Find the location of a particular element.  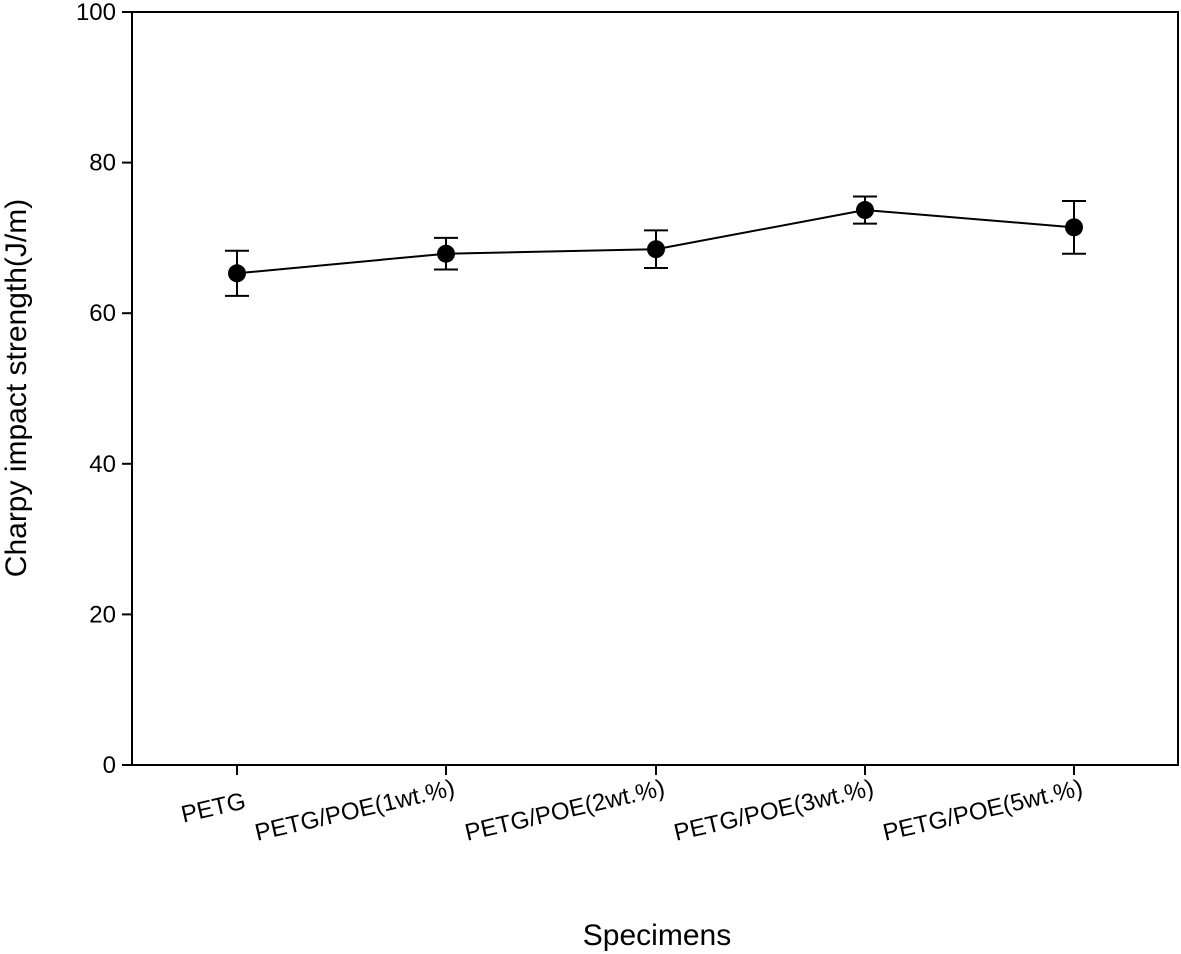

y-tick-label: 100 is located at coordinates (96, 13).